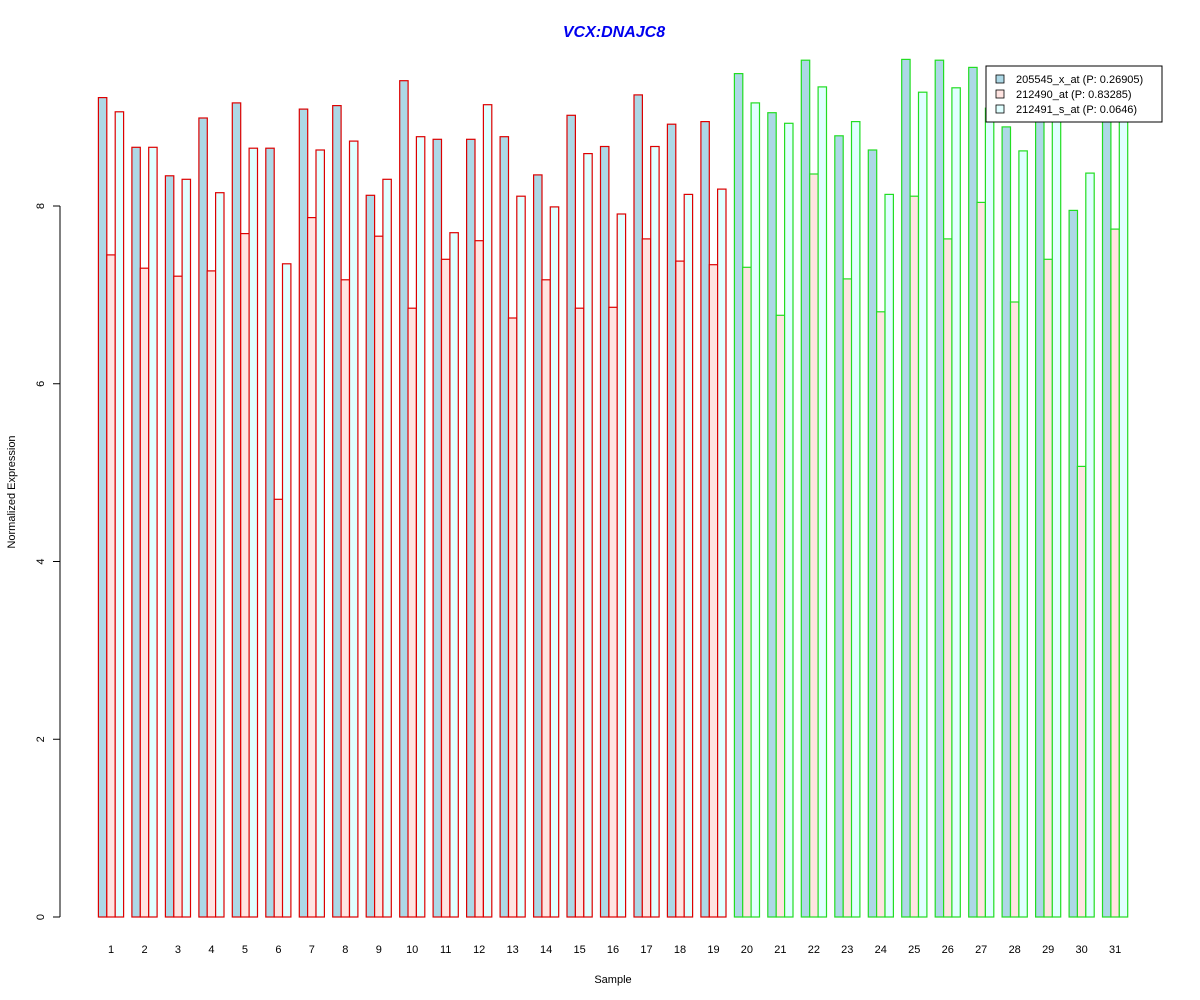  Describe the element at coordinates (588, 535) in the screenshot. I see `bar-sample-15-212491_s_at` at that location.